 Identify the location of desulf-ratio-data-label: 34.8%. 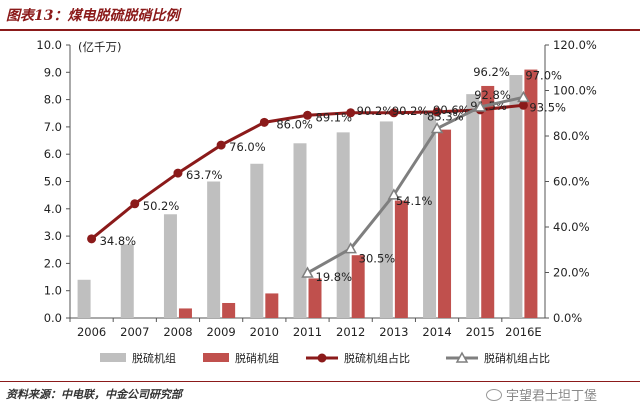
(118, 241).